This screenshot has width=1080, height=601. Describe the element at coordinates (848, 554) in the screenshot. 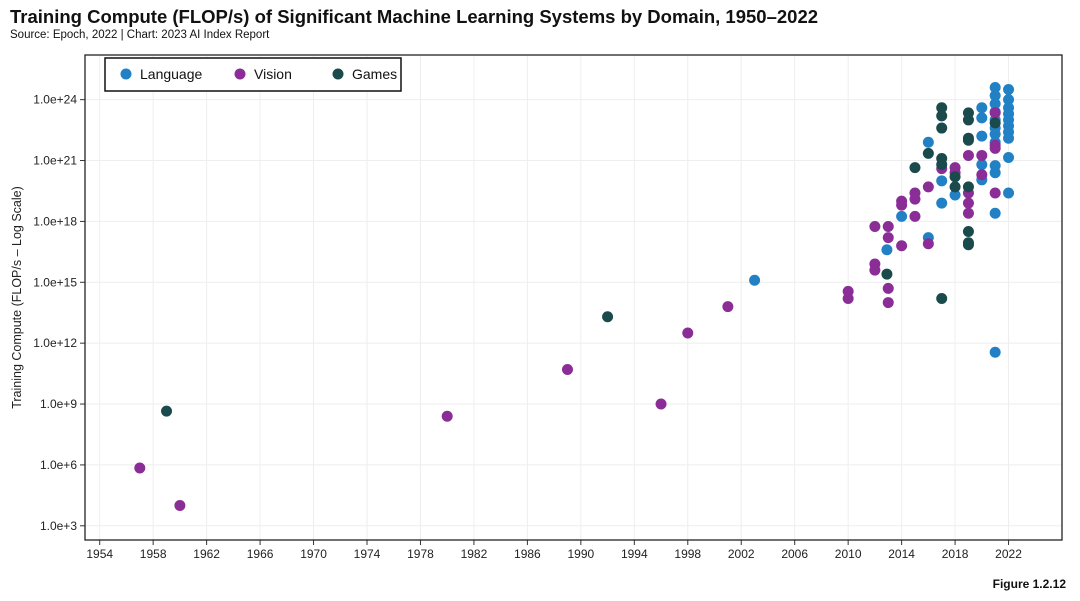

I see `x-tick-label: 2010` at that location.